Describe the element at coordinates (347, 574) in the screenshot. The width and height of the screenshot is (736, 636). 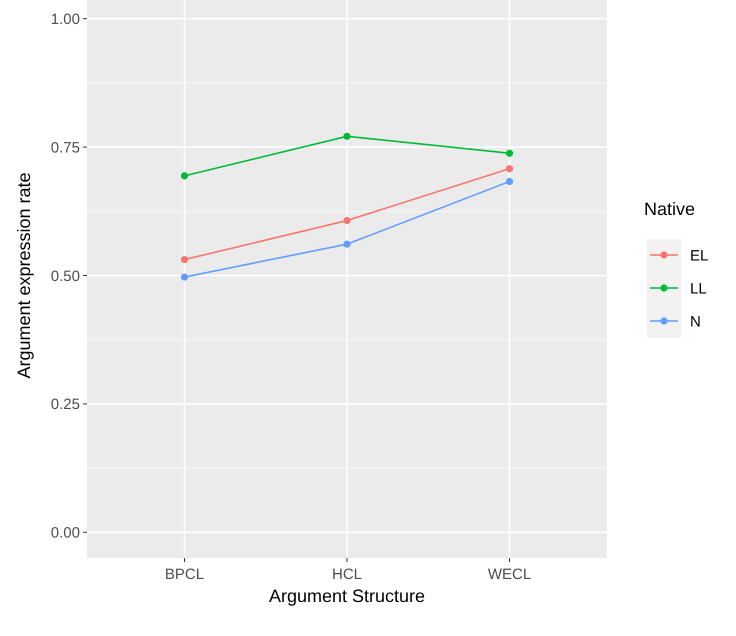
I see `x-tick-label: HCL` at that location.